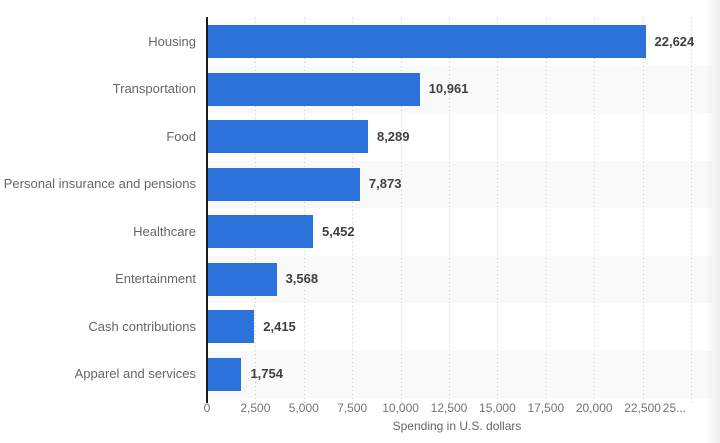  Describe the element at coordinates (266, 374) in the screenshot. I see `value-label: 1,754` at that location.